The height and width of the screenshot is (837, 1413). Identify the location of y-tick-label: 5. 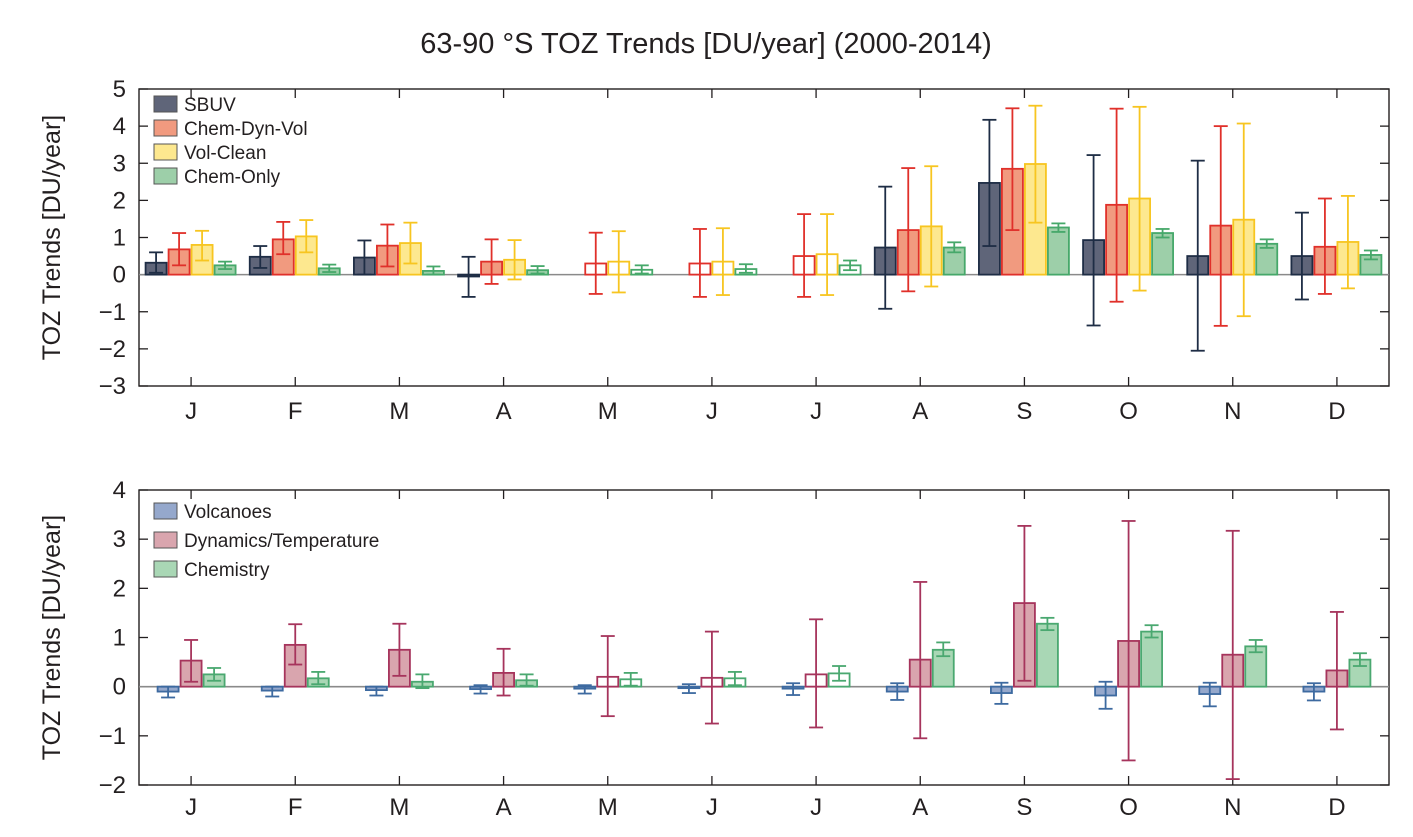
(119, 89).